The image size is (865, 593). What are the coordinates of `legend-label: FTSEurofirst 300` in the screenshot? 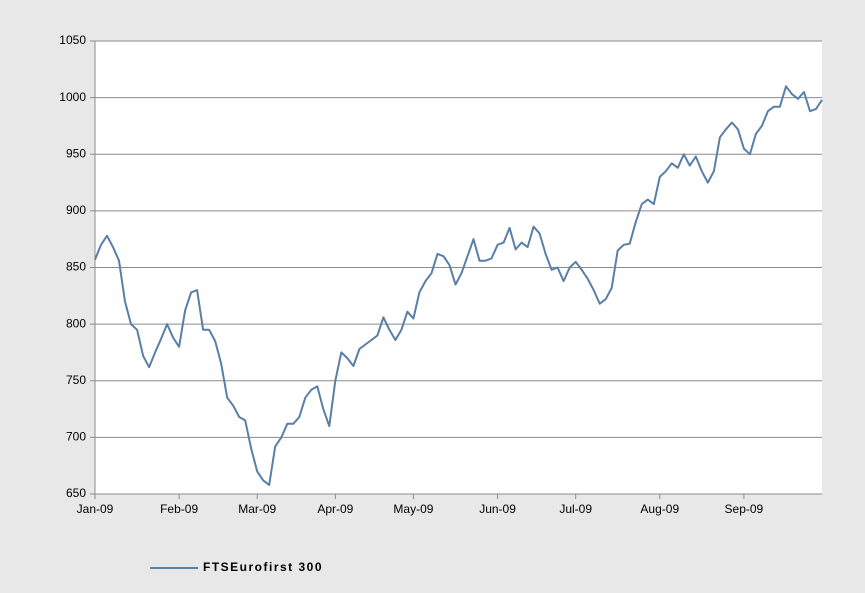 It's located at (263, 567).